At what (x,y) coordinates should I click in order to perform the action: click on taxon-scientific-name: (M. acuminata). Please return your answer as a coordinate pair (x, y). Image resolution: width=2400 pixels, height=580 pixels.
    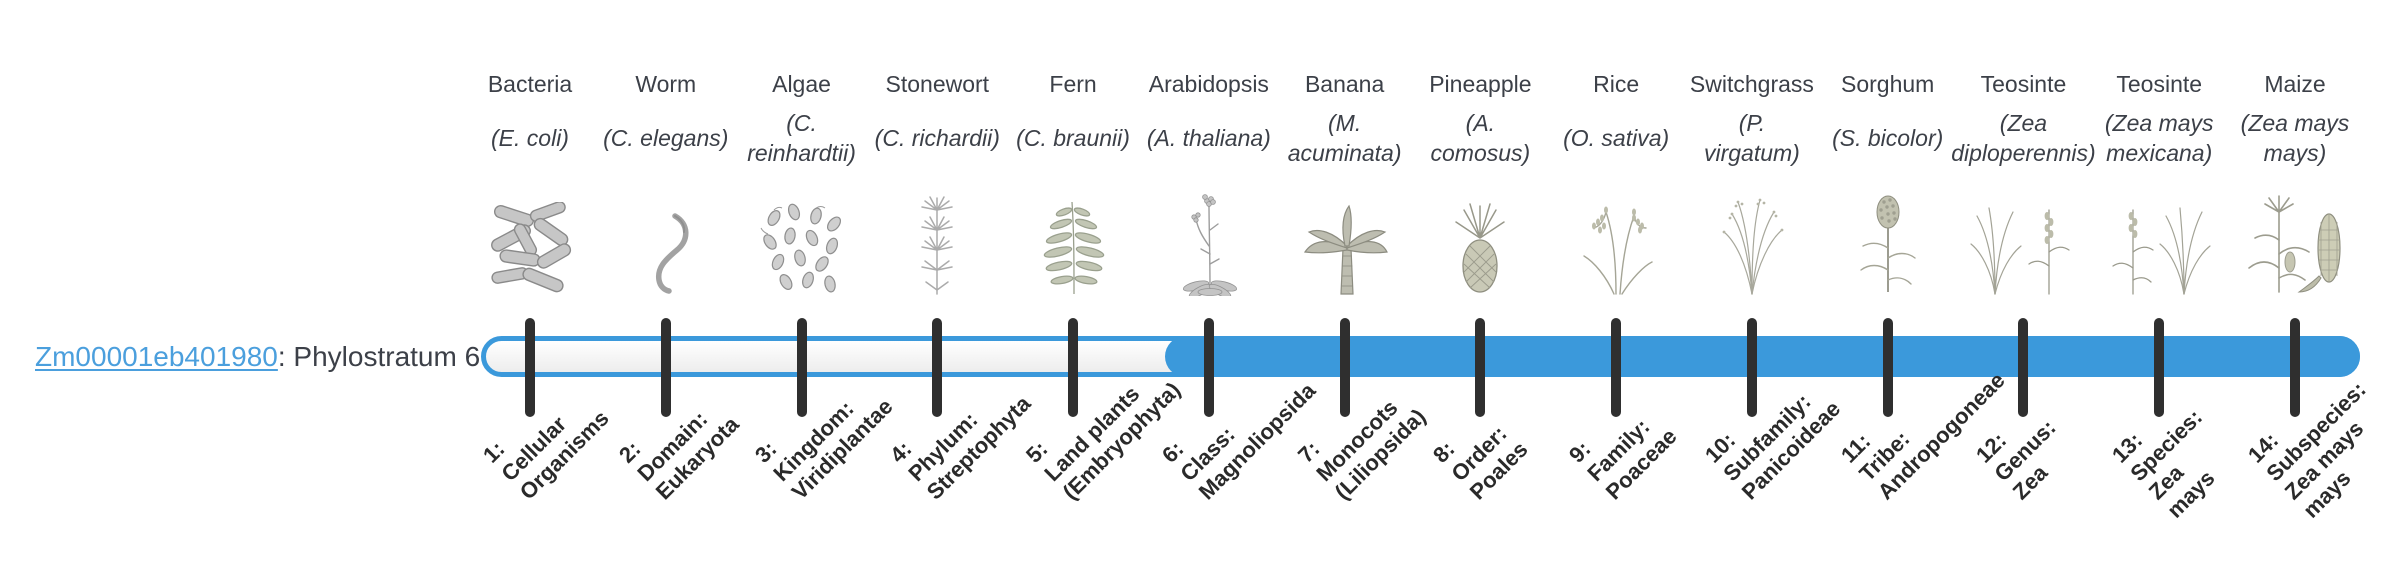
    Looking at the image, I should click on (1344, 138).